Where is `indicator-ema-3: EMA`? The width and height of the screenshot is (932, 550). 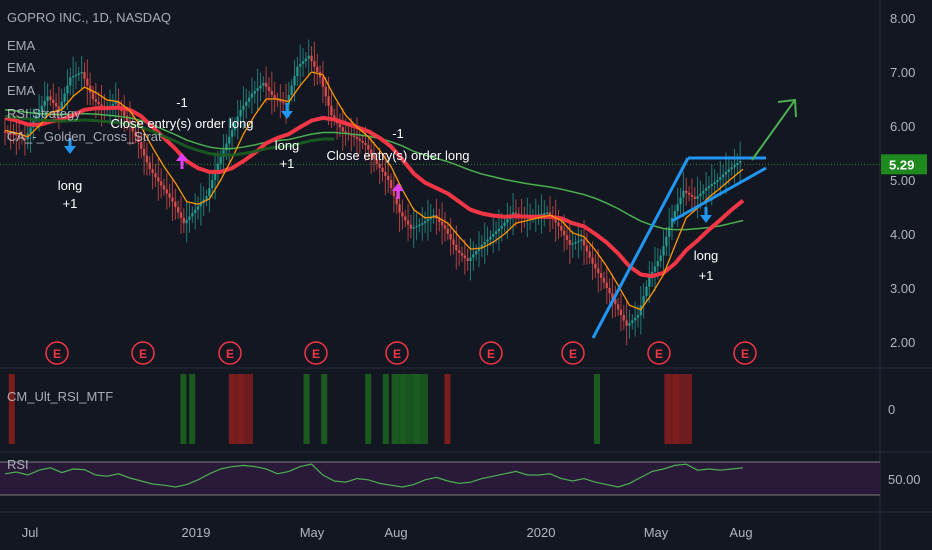 indicator-ema-3: EMA is located at coordinates (21, 90).